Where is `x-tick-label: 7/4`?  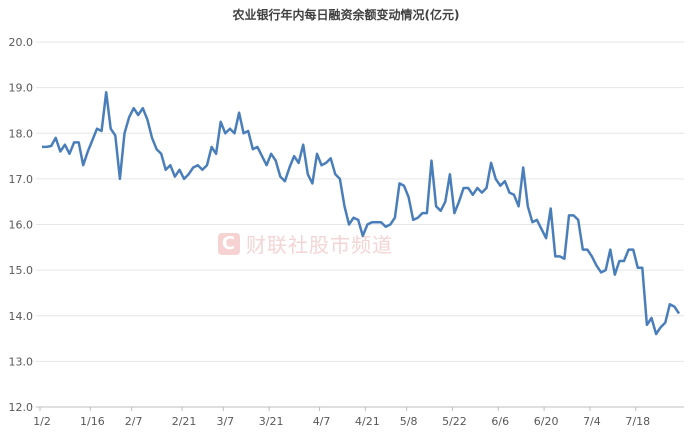
x-tick-label: 7/4 is located at coordinates (592, 421).